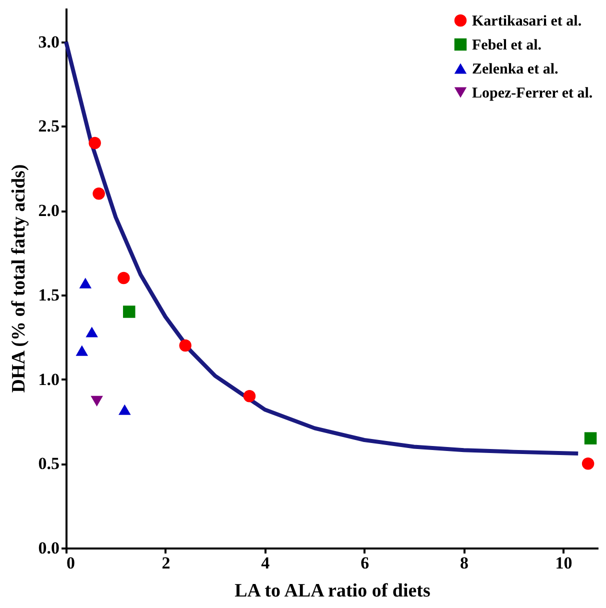 The image size is (606, 608). What do you see at coordinates (527, 22) in the screenshot?
I see `legend-label: Kartikasari et al.` at bounding box center [527, 22].